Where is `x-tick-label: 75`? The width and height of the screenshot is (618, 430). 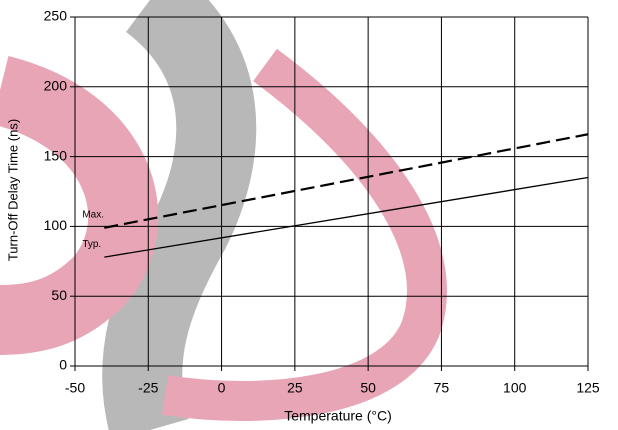
x-tick-label: 75 is located at coordinates (442, 388).